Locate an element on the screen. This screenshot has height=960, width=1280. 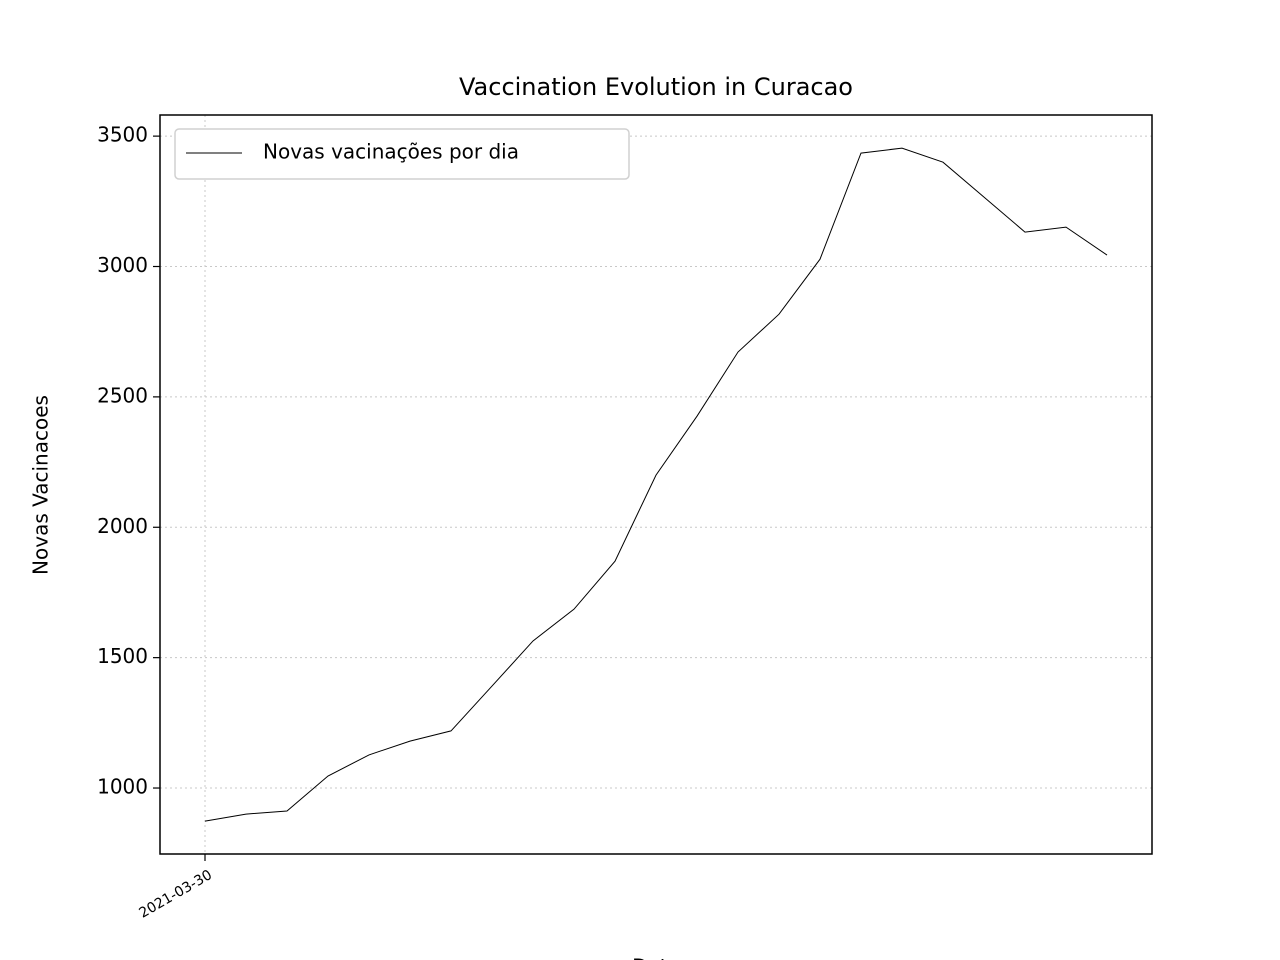
x-tick-label: 2021-03-30 is located at coordinates (176, 894).